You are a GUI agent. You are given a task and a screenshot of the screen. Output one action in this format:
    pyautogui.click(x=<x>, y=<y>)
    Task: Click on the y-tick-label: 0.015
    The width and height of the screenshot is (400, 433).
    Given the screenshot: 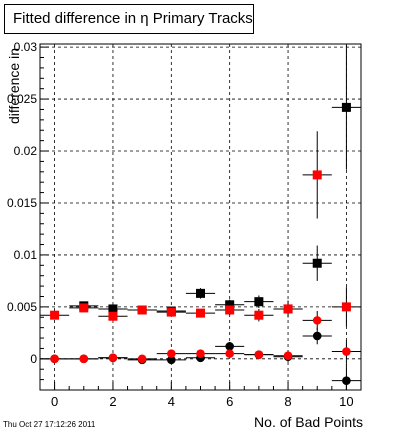 What is the action you would take?
    pyautogui.click(x=22, y=203)
    